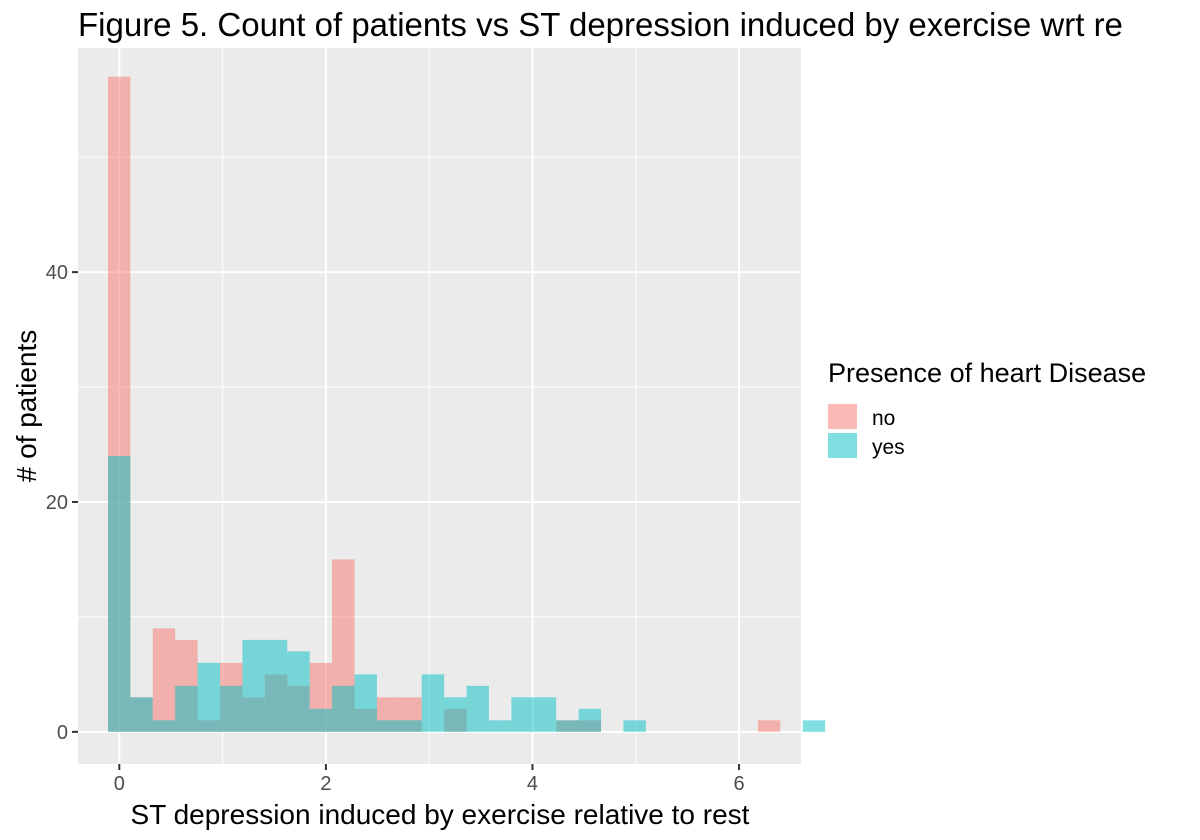 The image size is (1200, 840). I want to click on legend-key-yes, so click(842, 445).